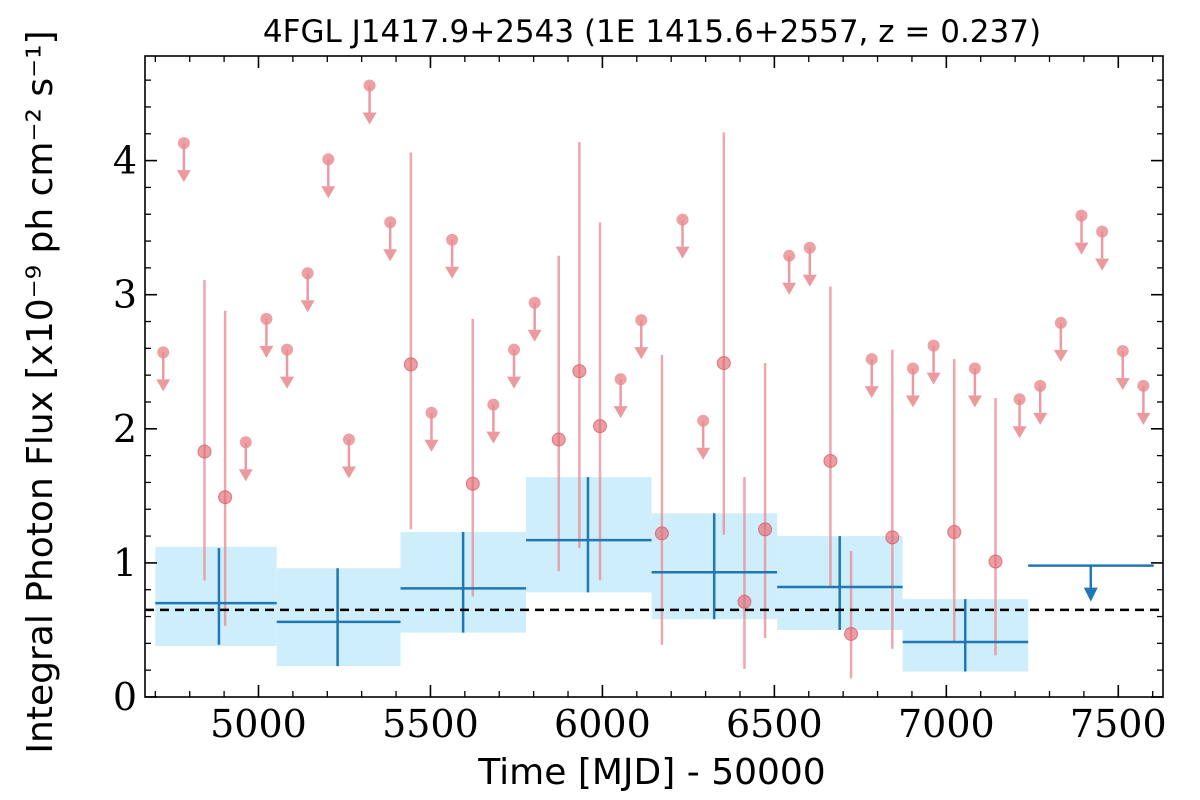 The height and width of the screenshot is (800, 1200). I want to click on x-tick-label: 7000, so click(946, 724).